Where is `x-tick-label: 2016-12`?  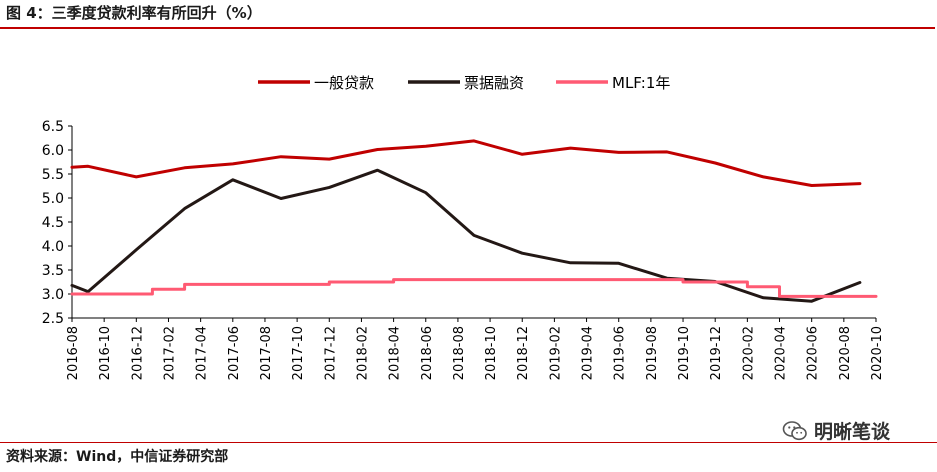
x-tick-label: 2016-12 is located at coordinates (137, 353).